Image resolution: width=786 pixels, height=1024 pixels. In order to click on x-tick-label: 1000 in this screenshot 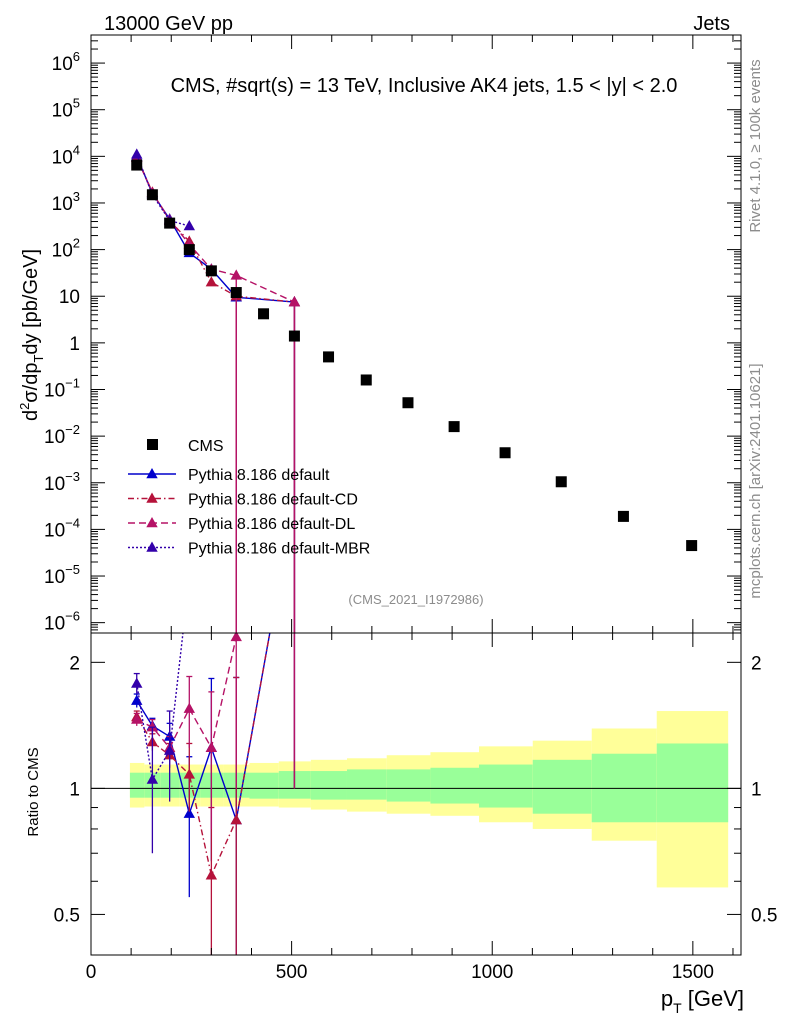, I will do `click(492, 972)`.